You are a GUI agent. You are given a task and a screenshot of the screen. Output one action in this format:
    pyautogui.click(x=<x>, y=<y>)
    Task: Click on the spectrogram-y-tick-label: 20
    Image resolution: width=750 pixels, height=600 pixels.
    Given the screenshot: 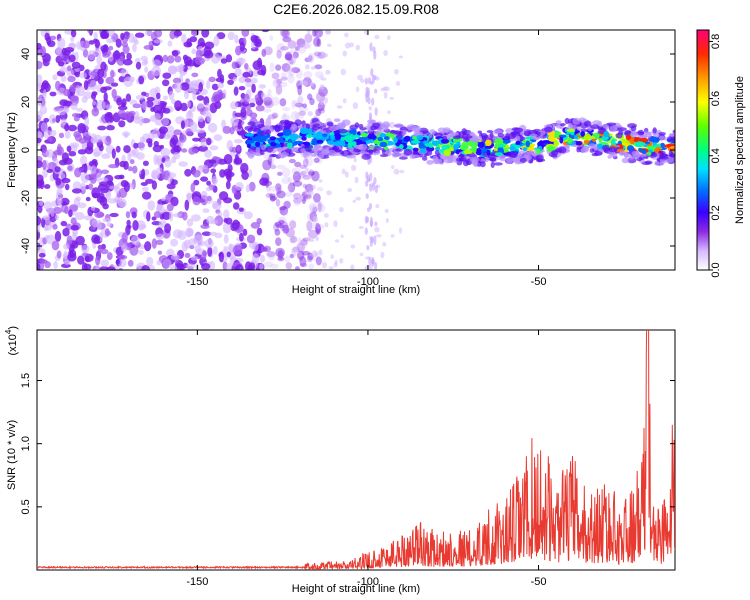 What is the action you would take?
    pyautogui.click(x=26, y=102)
    